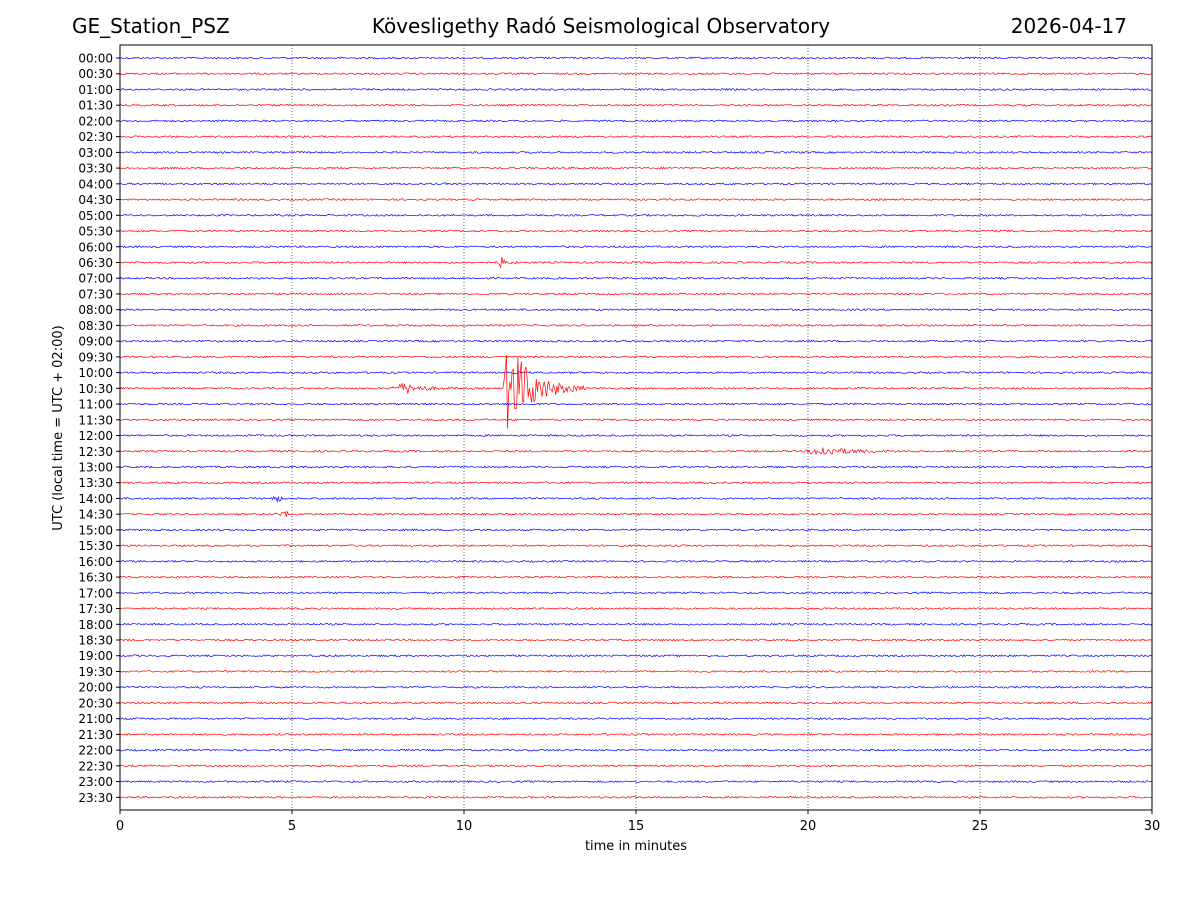 The width and height of the screenshot is (1200, 900). I want to click on row-label: 07:00, so click(95, 279).